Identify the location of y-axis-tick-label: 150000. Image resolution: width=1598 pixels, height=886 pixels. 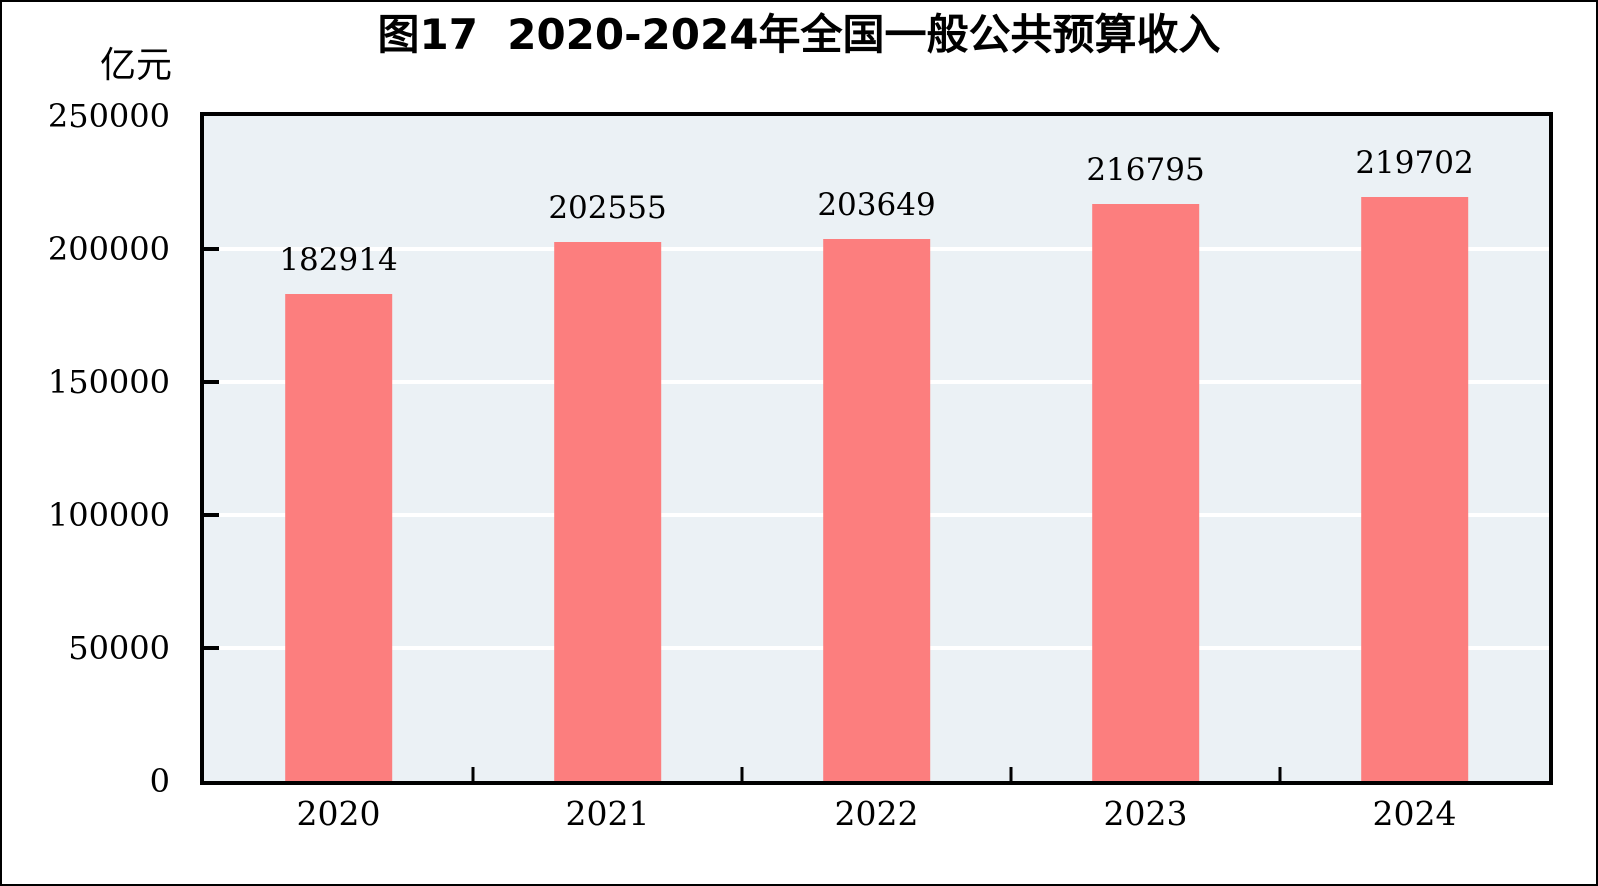
(108, 382).